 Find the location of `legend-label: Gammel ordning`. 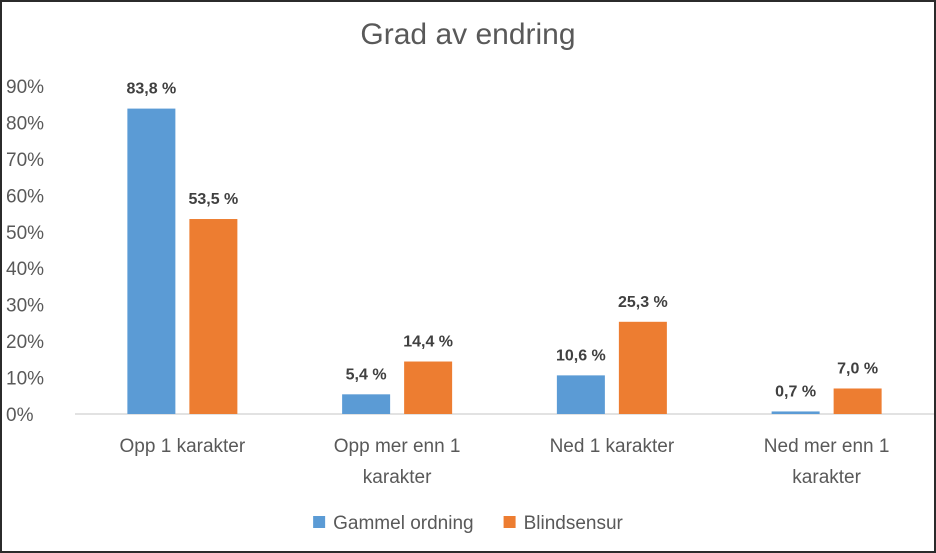

legend-label: Gammel ordning is located at coordinates (403, 523).